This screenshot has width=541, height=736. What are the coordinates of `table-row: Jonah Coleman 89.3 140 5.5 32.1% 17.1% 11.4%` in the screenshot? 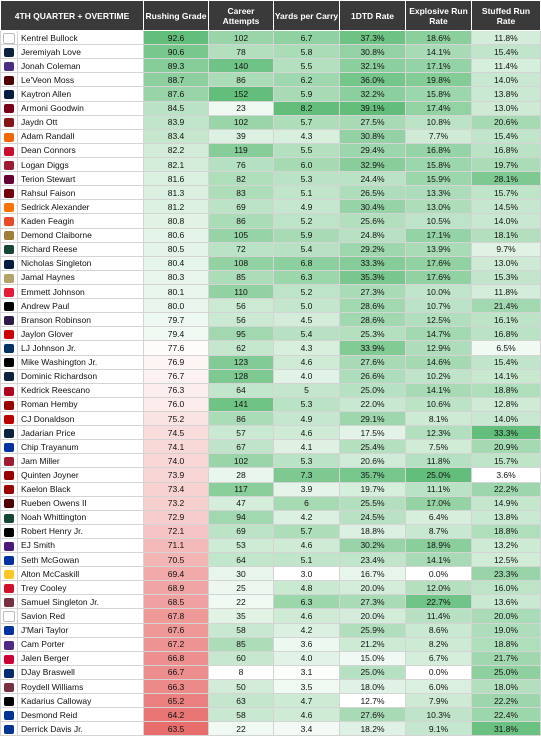 It's located at (270, 66).